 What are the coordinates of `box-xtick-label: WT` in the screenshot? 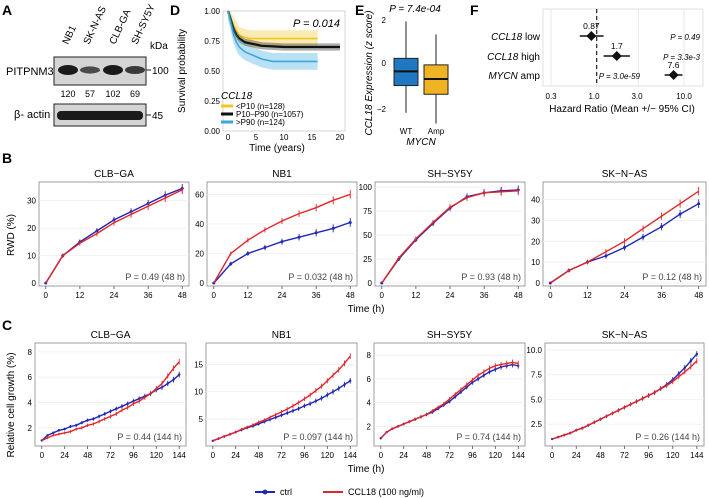 It's located at (406, 131).